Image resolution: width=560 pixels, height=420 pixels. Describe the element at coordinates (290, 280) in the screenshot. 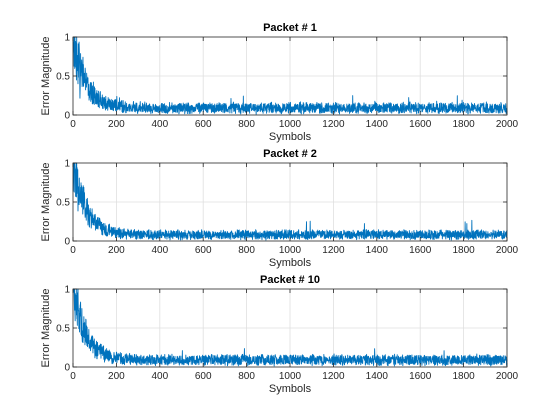

I see `chart-title: Packet # 10` at that location.